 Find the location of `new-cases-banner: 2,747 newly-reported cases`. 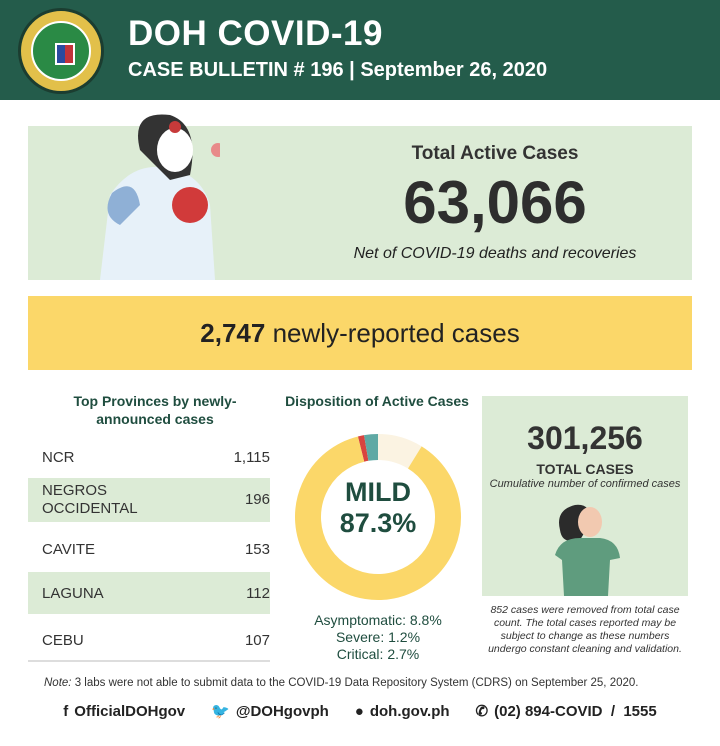

new-cases-banner: 2,747 newly-reported cases is located at coordinates (360, 333).